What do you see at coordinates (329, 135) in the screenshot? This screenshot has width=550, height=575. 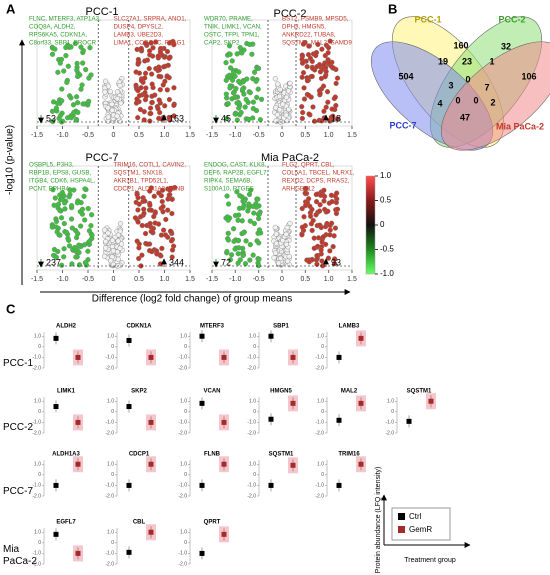 I see `x-tick-label: 1.0` at bounding box center [329, 135].